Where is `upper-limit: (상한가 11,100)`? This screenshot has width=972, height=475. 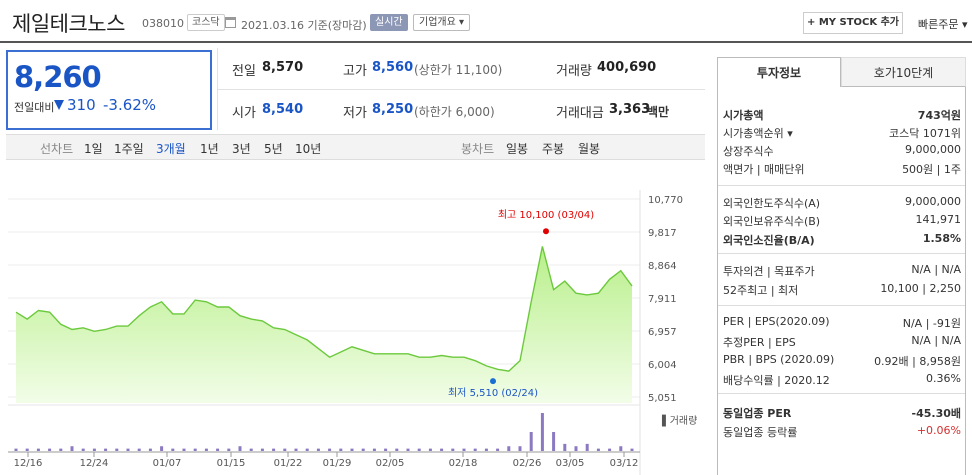 upper-limit: (상한가 11,100) is located at coordinates (458, 70).